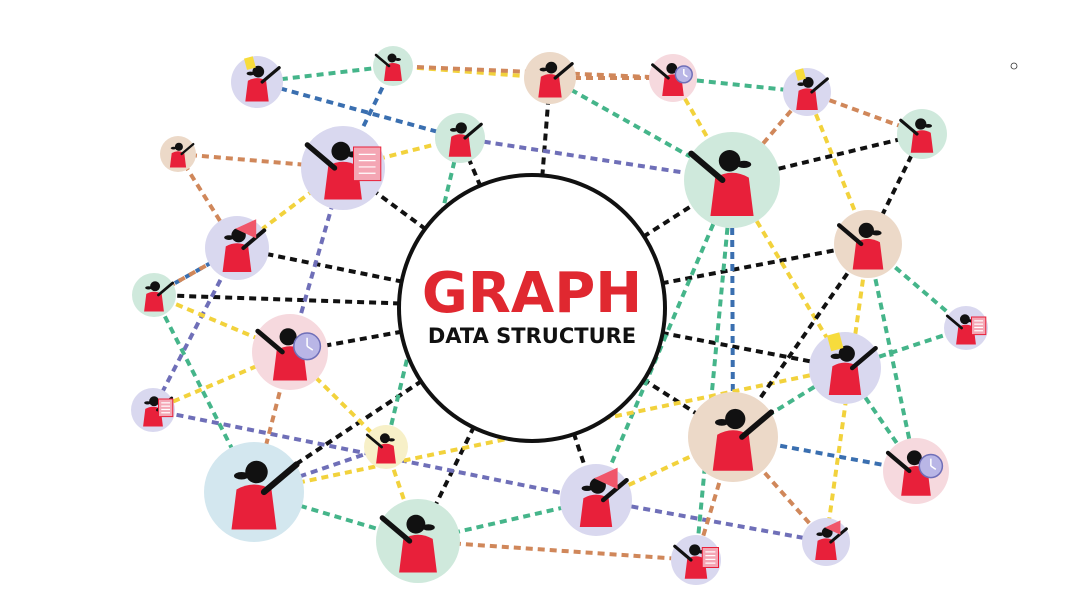 This screenshot has height=611, width=1081. What do you see at coordinates (532, 336) in the screenshot?
I see `diagram-subtitle: DATA STRUCTURE` at bounding box center [532, 336].